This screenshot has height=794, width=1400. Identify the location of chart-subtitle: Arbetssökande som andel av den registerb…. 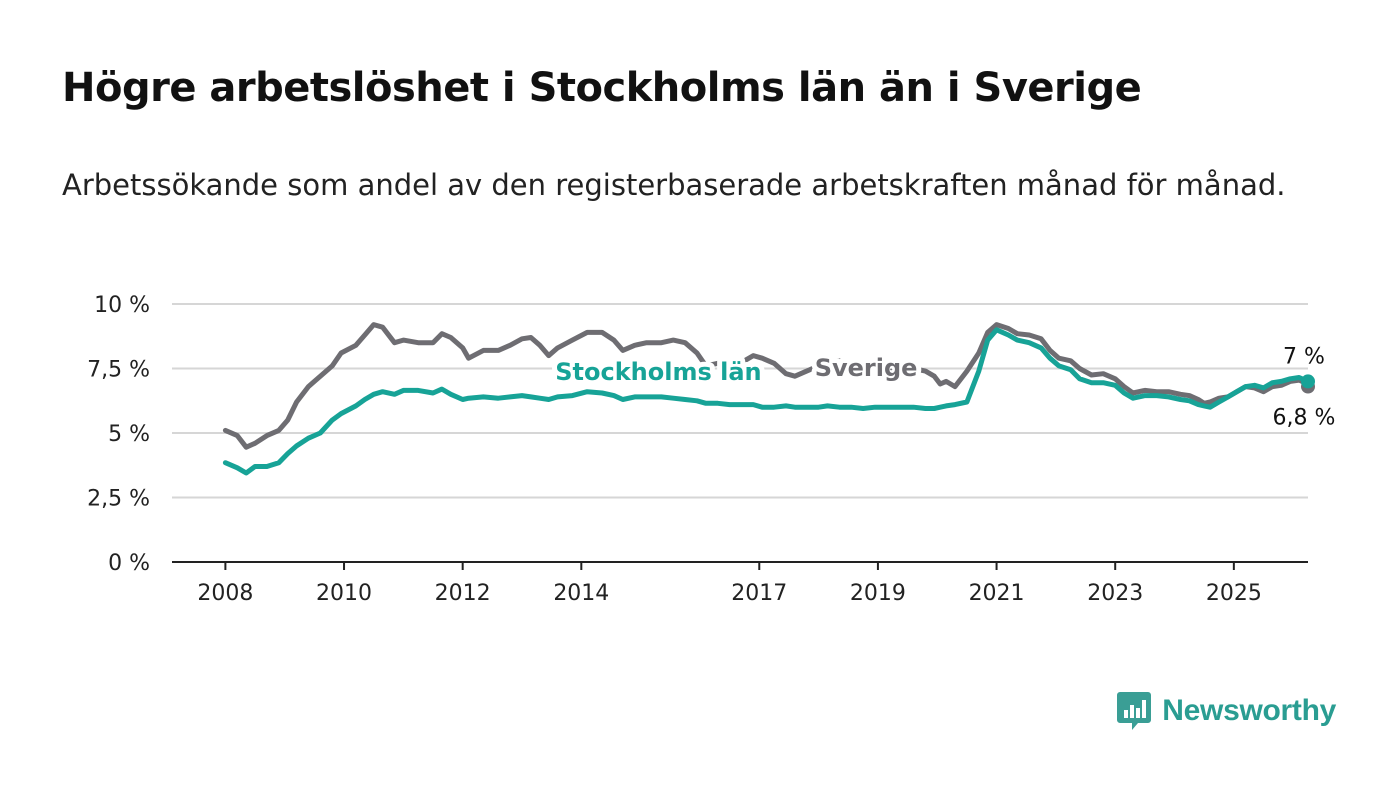
(674, 185).